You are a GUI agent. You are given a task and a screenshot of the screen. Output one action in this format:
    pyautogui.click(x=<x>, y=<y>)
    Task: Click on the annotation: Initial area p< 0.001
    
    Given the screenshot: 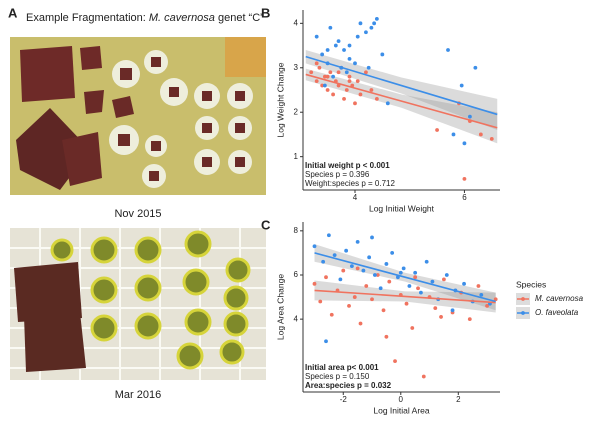 What is the action you would take?
    pyautogui.click(x=342, y=367)
    